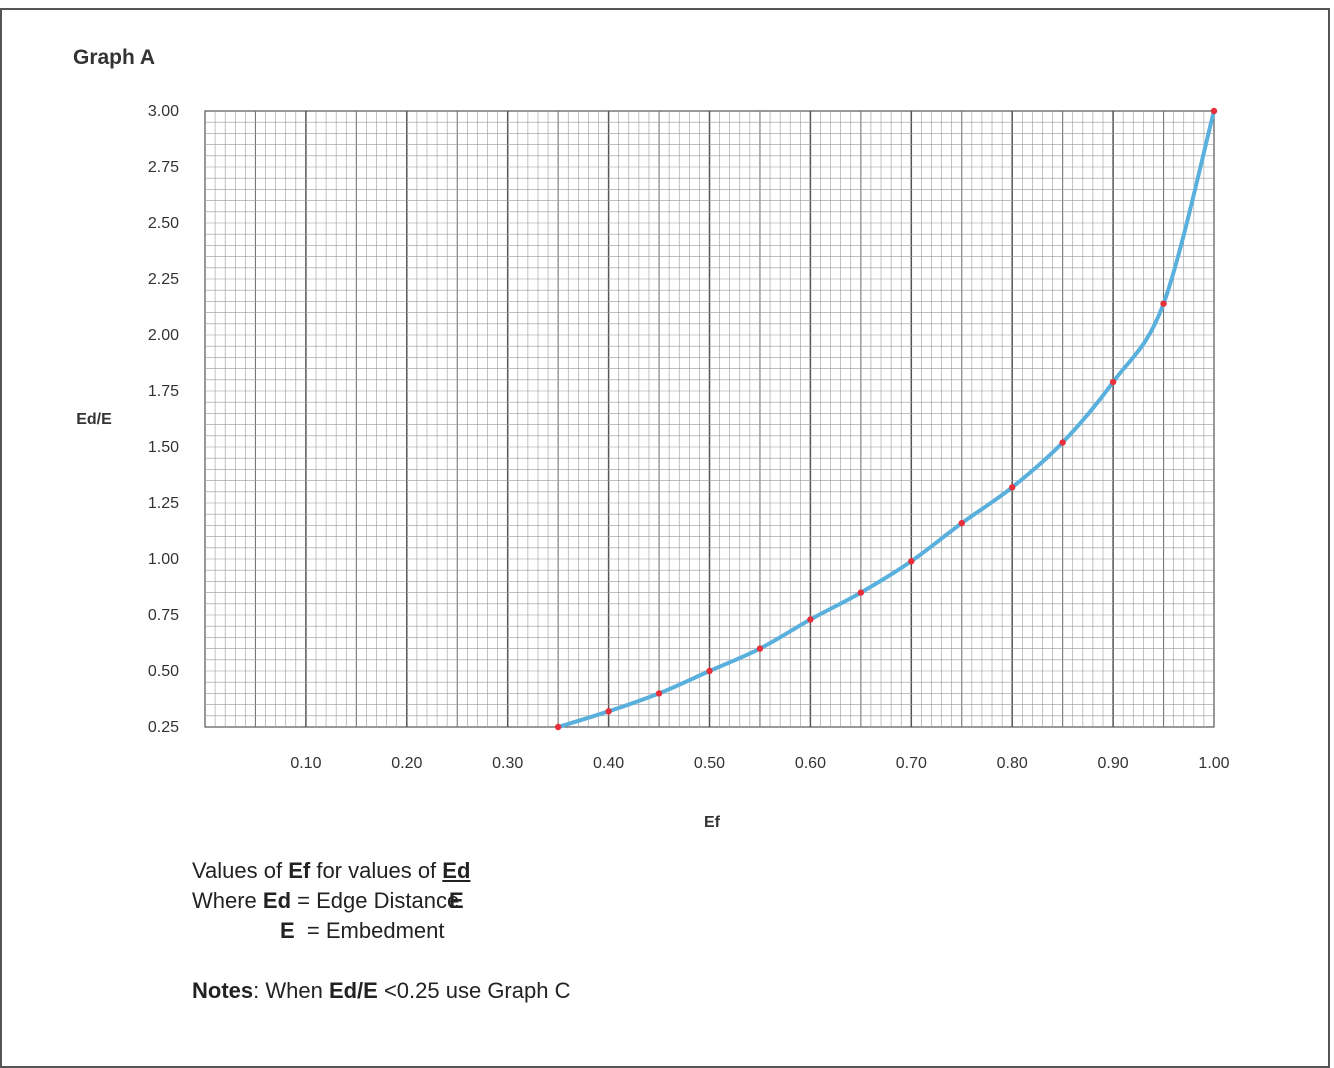 The width and height of the screenshot is (1334, 1068). I want to click on y-tick-label: 0.50, so click(163, 671).